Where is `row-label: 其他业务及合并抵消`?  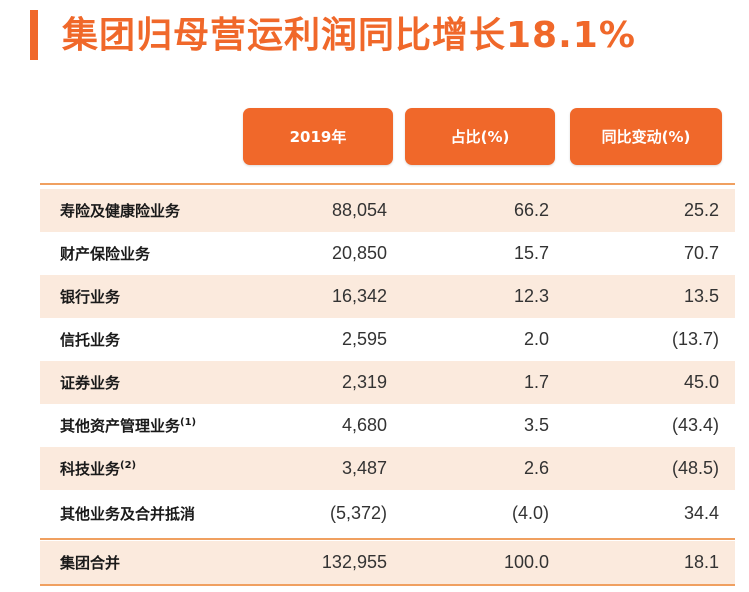
row-label: 其他业务及合并抵消 is located at coordinates (128, 514).